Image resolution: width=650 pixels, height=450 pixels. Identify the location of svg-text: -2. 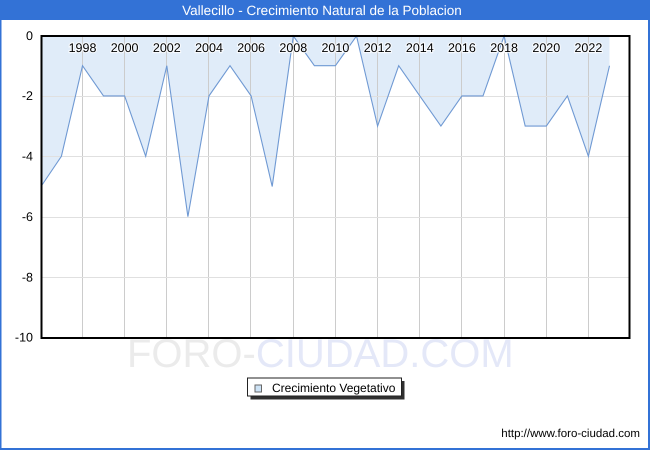
(27, 96).